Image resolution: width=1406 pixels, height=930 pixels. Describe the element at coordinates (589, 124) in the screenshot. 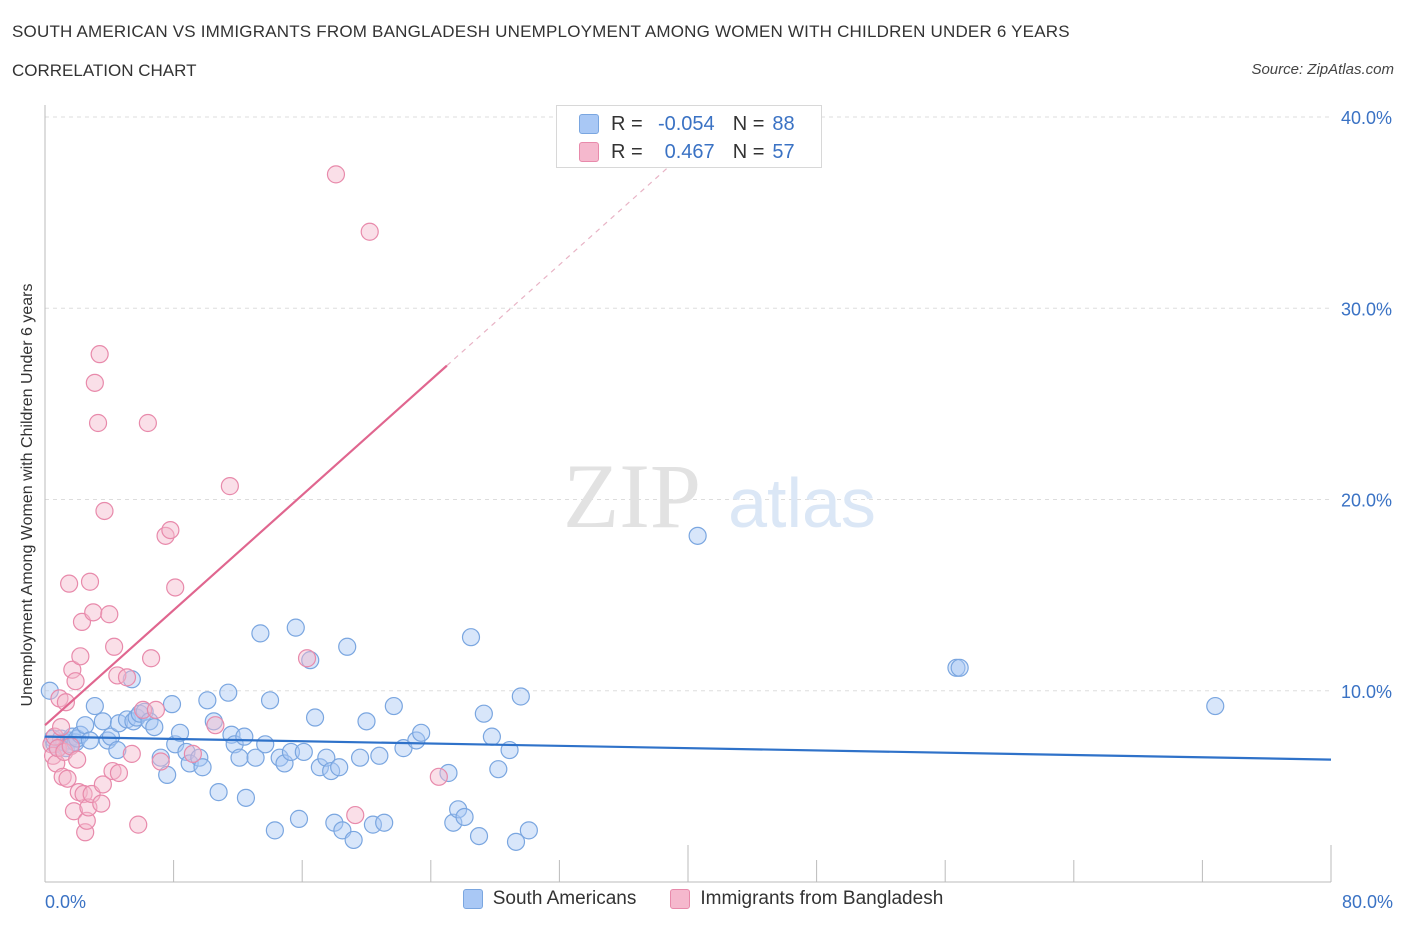

I see `stats-swatch-blue` at that location.